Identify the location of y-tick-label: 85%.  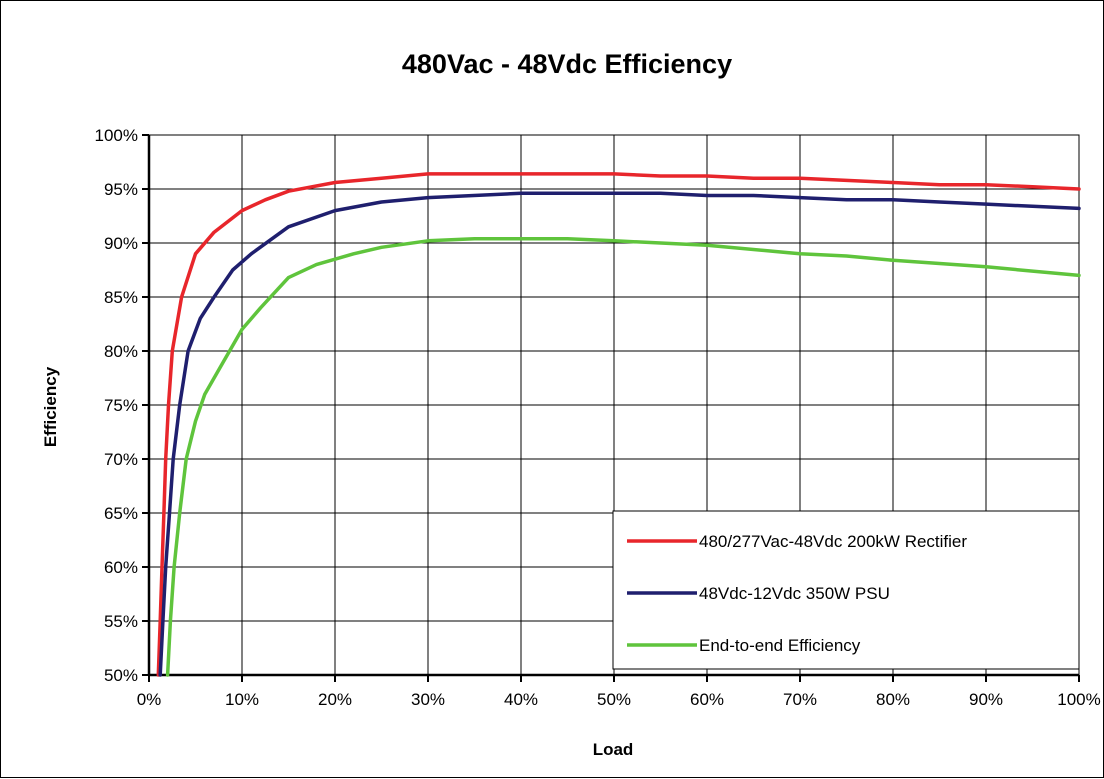
(121, 297).